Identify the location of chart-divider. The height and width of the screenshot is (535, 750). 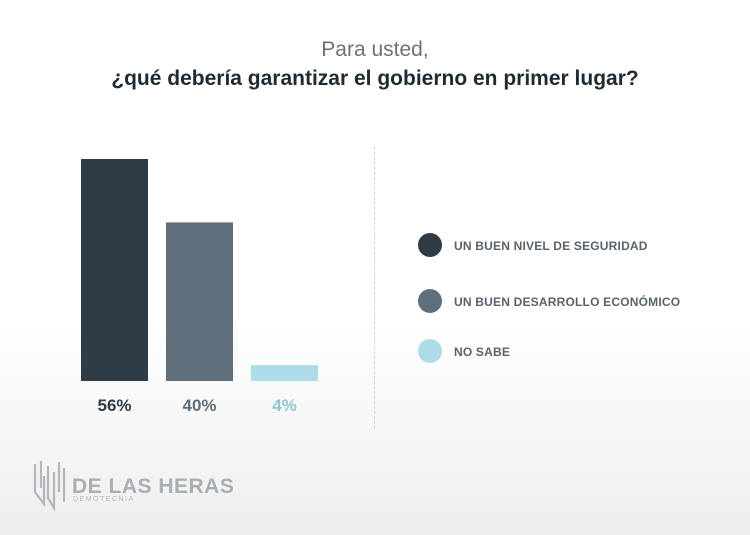
(374, 288).